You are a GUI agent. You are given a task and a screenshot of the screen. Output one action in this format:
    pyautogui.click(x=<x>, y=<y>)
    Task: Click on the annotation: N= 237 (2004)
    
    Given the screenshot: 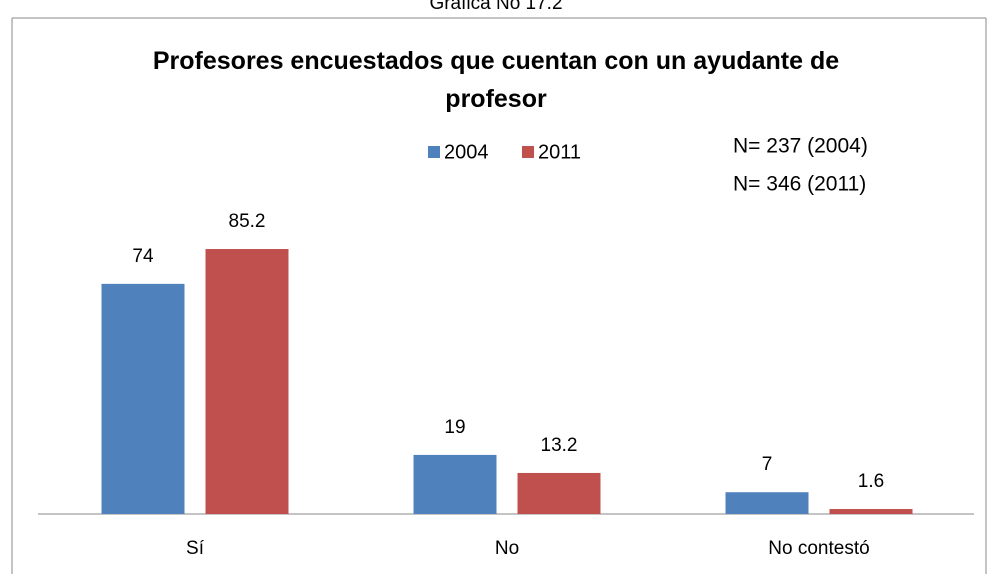 What is the action you would take?
    pyautogui.click(x=800, y=146)
    